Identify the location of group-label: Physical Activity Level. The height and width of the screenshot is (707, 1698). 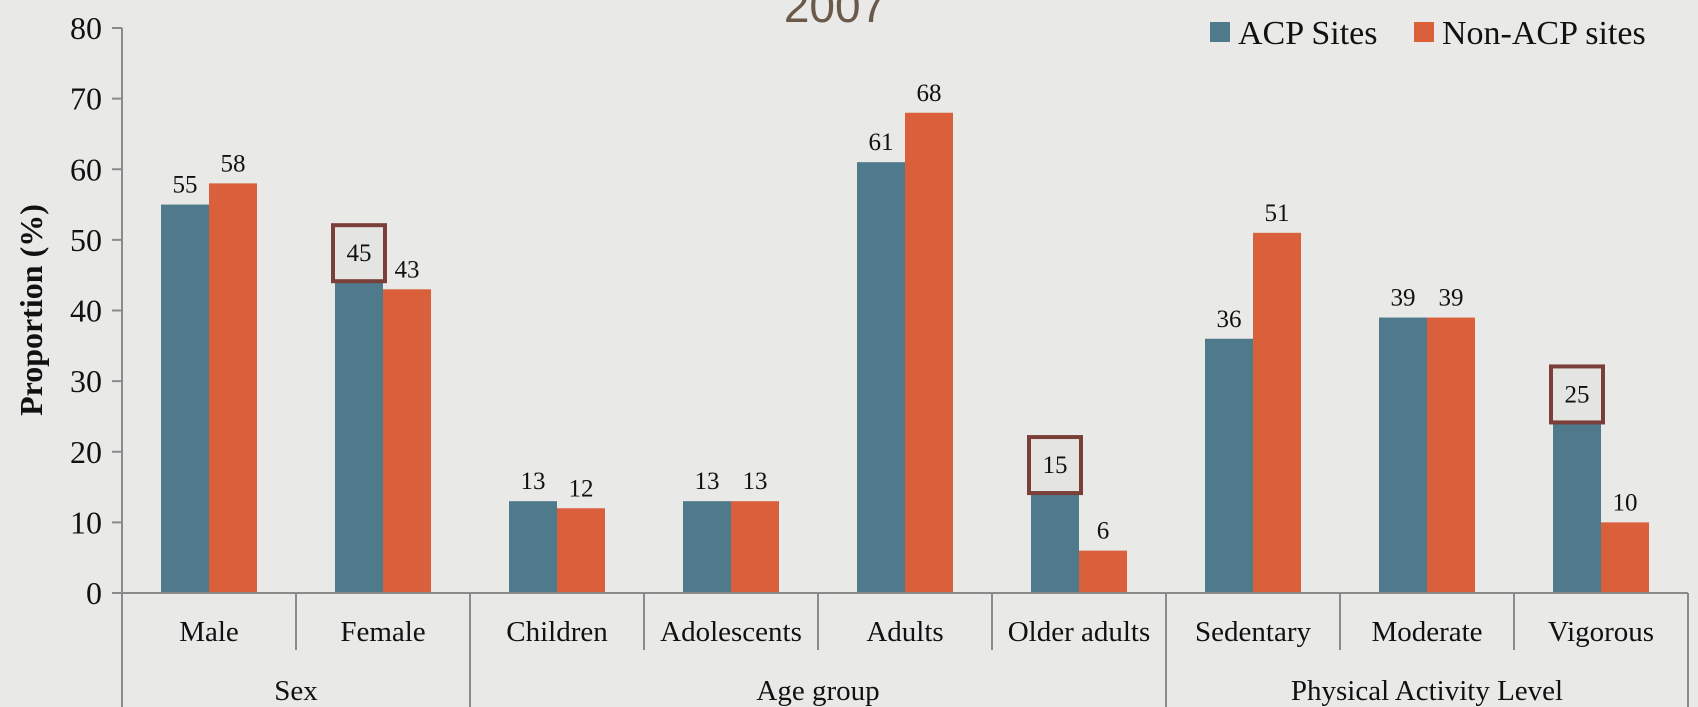
(1427, 691).